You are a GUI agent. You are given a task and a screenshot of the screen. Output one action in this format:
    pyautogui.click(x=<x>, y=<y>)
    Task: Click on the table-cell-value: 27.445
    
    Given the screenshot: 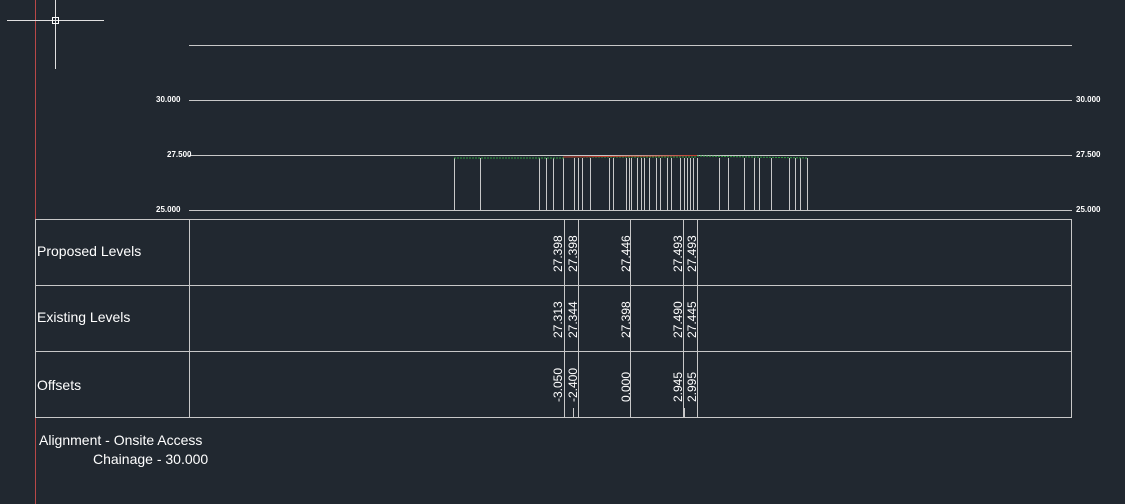 What is the action you would take?
    pyautogui.click(x=692, y=319)
    